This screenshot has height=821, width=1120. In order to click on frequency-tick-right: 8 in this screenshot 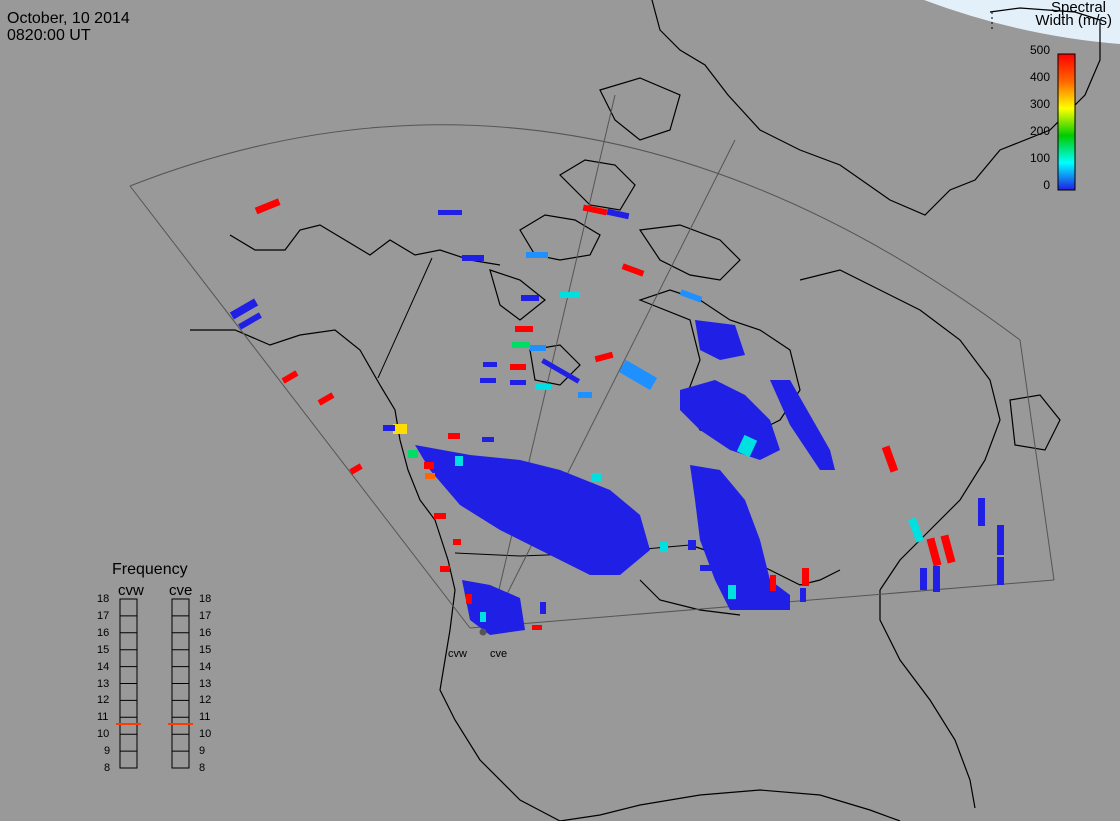, I will do `click(202, 768)`.